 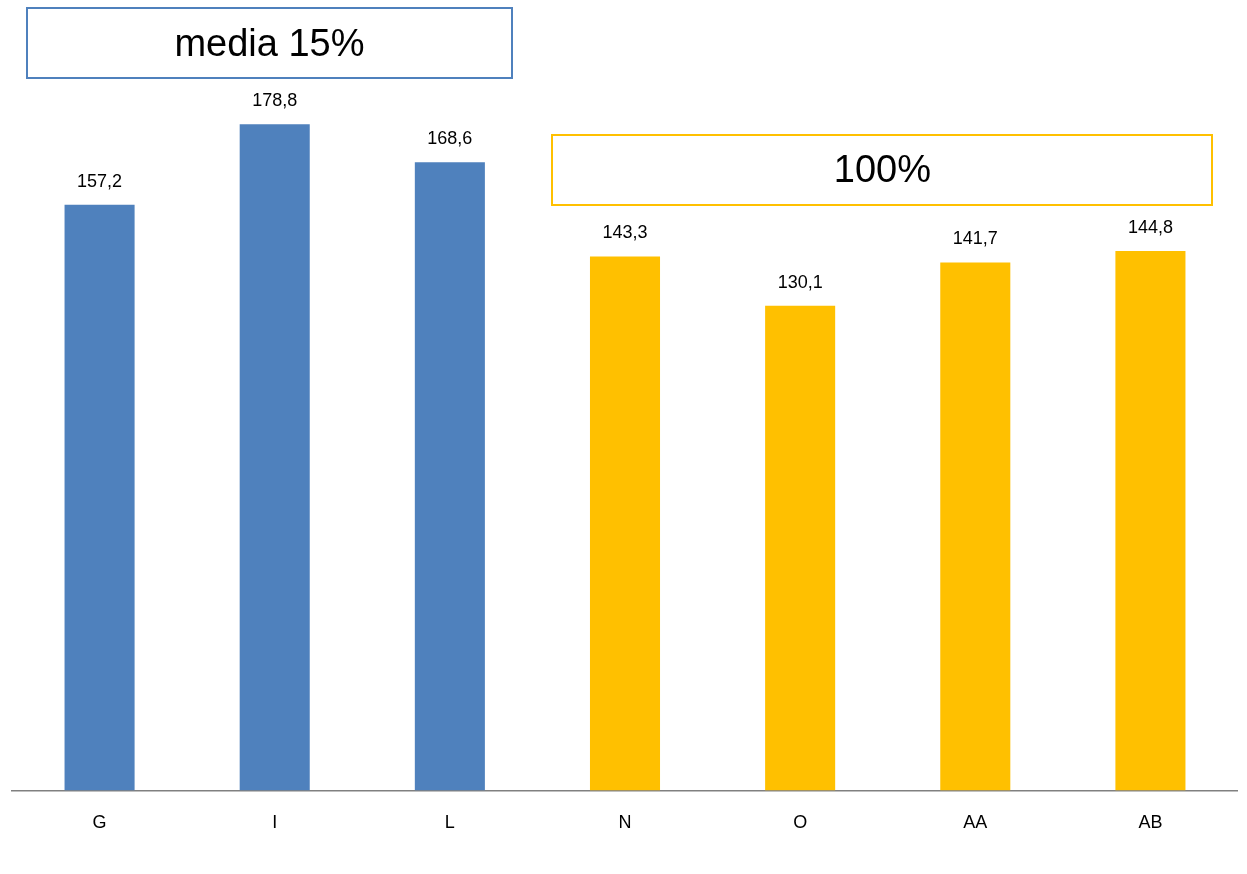 What do you see at coordinates (975, 822) in the screenshot?
I see `x-tick-label: AA` at bounding box center [975, 822].